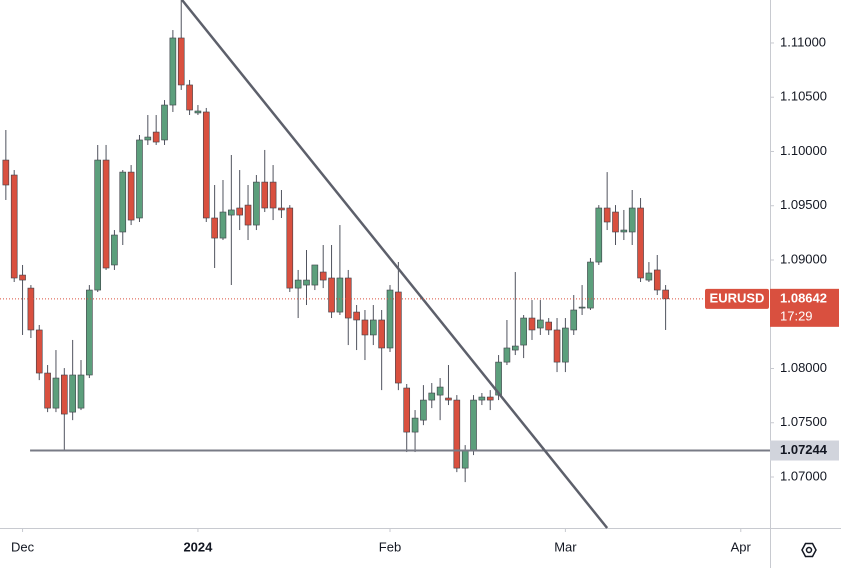 The width and height of the screenshot is (841, 568). Describe the element at coordinates (796, 315) in the screenshot. I see `countdown: 17:29` at that location.